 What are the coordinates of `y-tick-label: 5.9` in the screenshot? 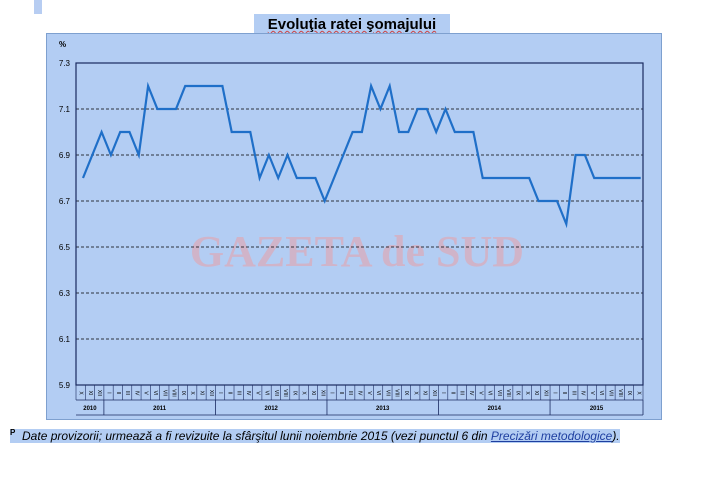 It's located at (65, 385).